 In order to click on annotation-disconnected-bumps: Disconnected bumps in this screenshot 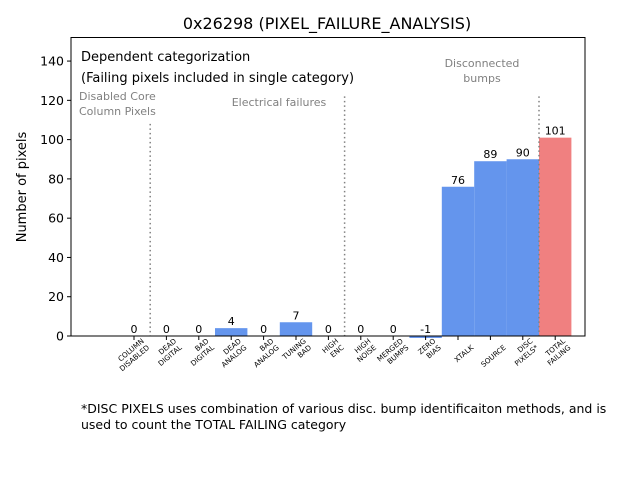, I will do `click(482, 71)`.